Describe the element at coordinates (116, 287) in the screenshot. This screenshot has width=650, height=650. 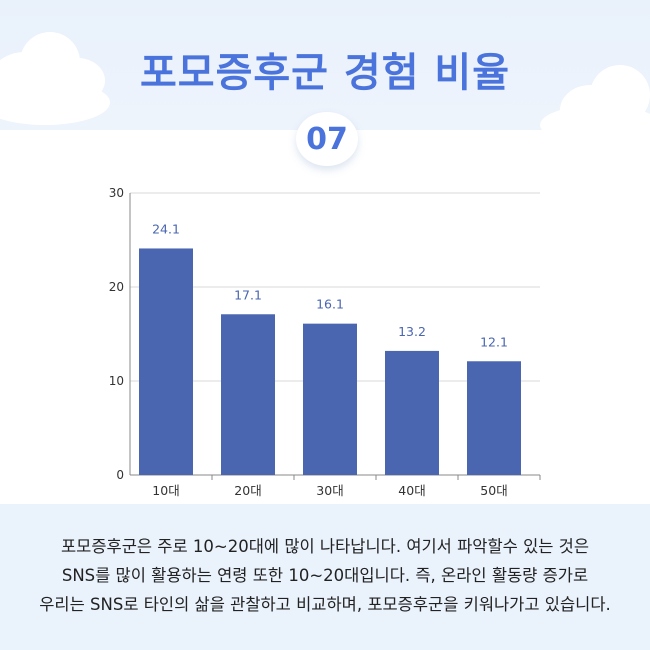
I see `y-tick-label: 20` at that location.